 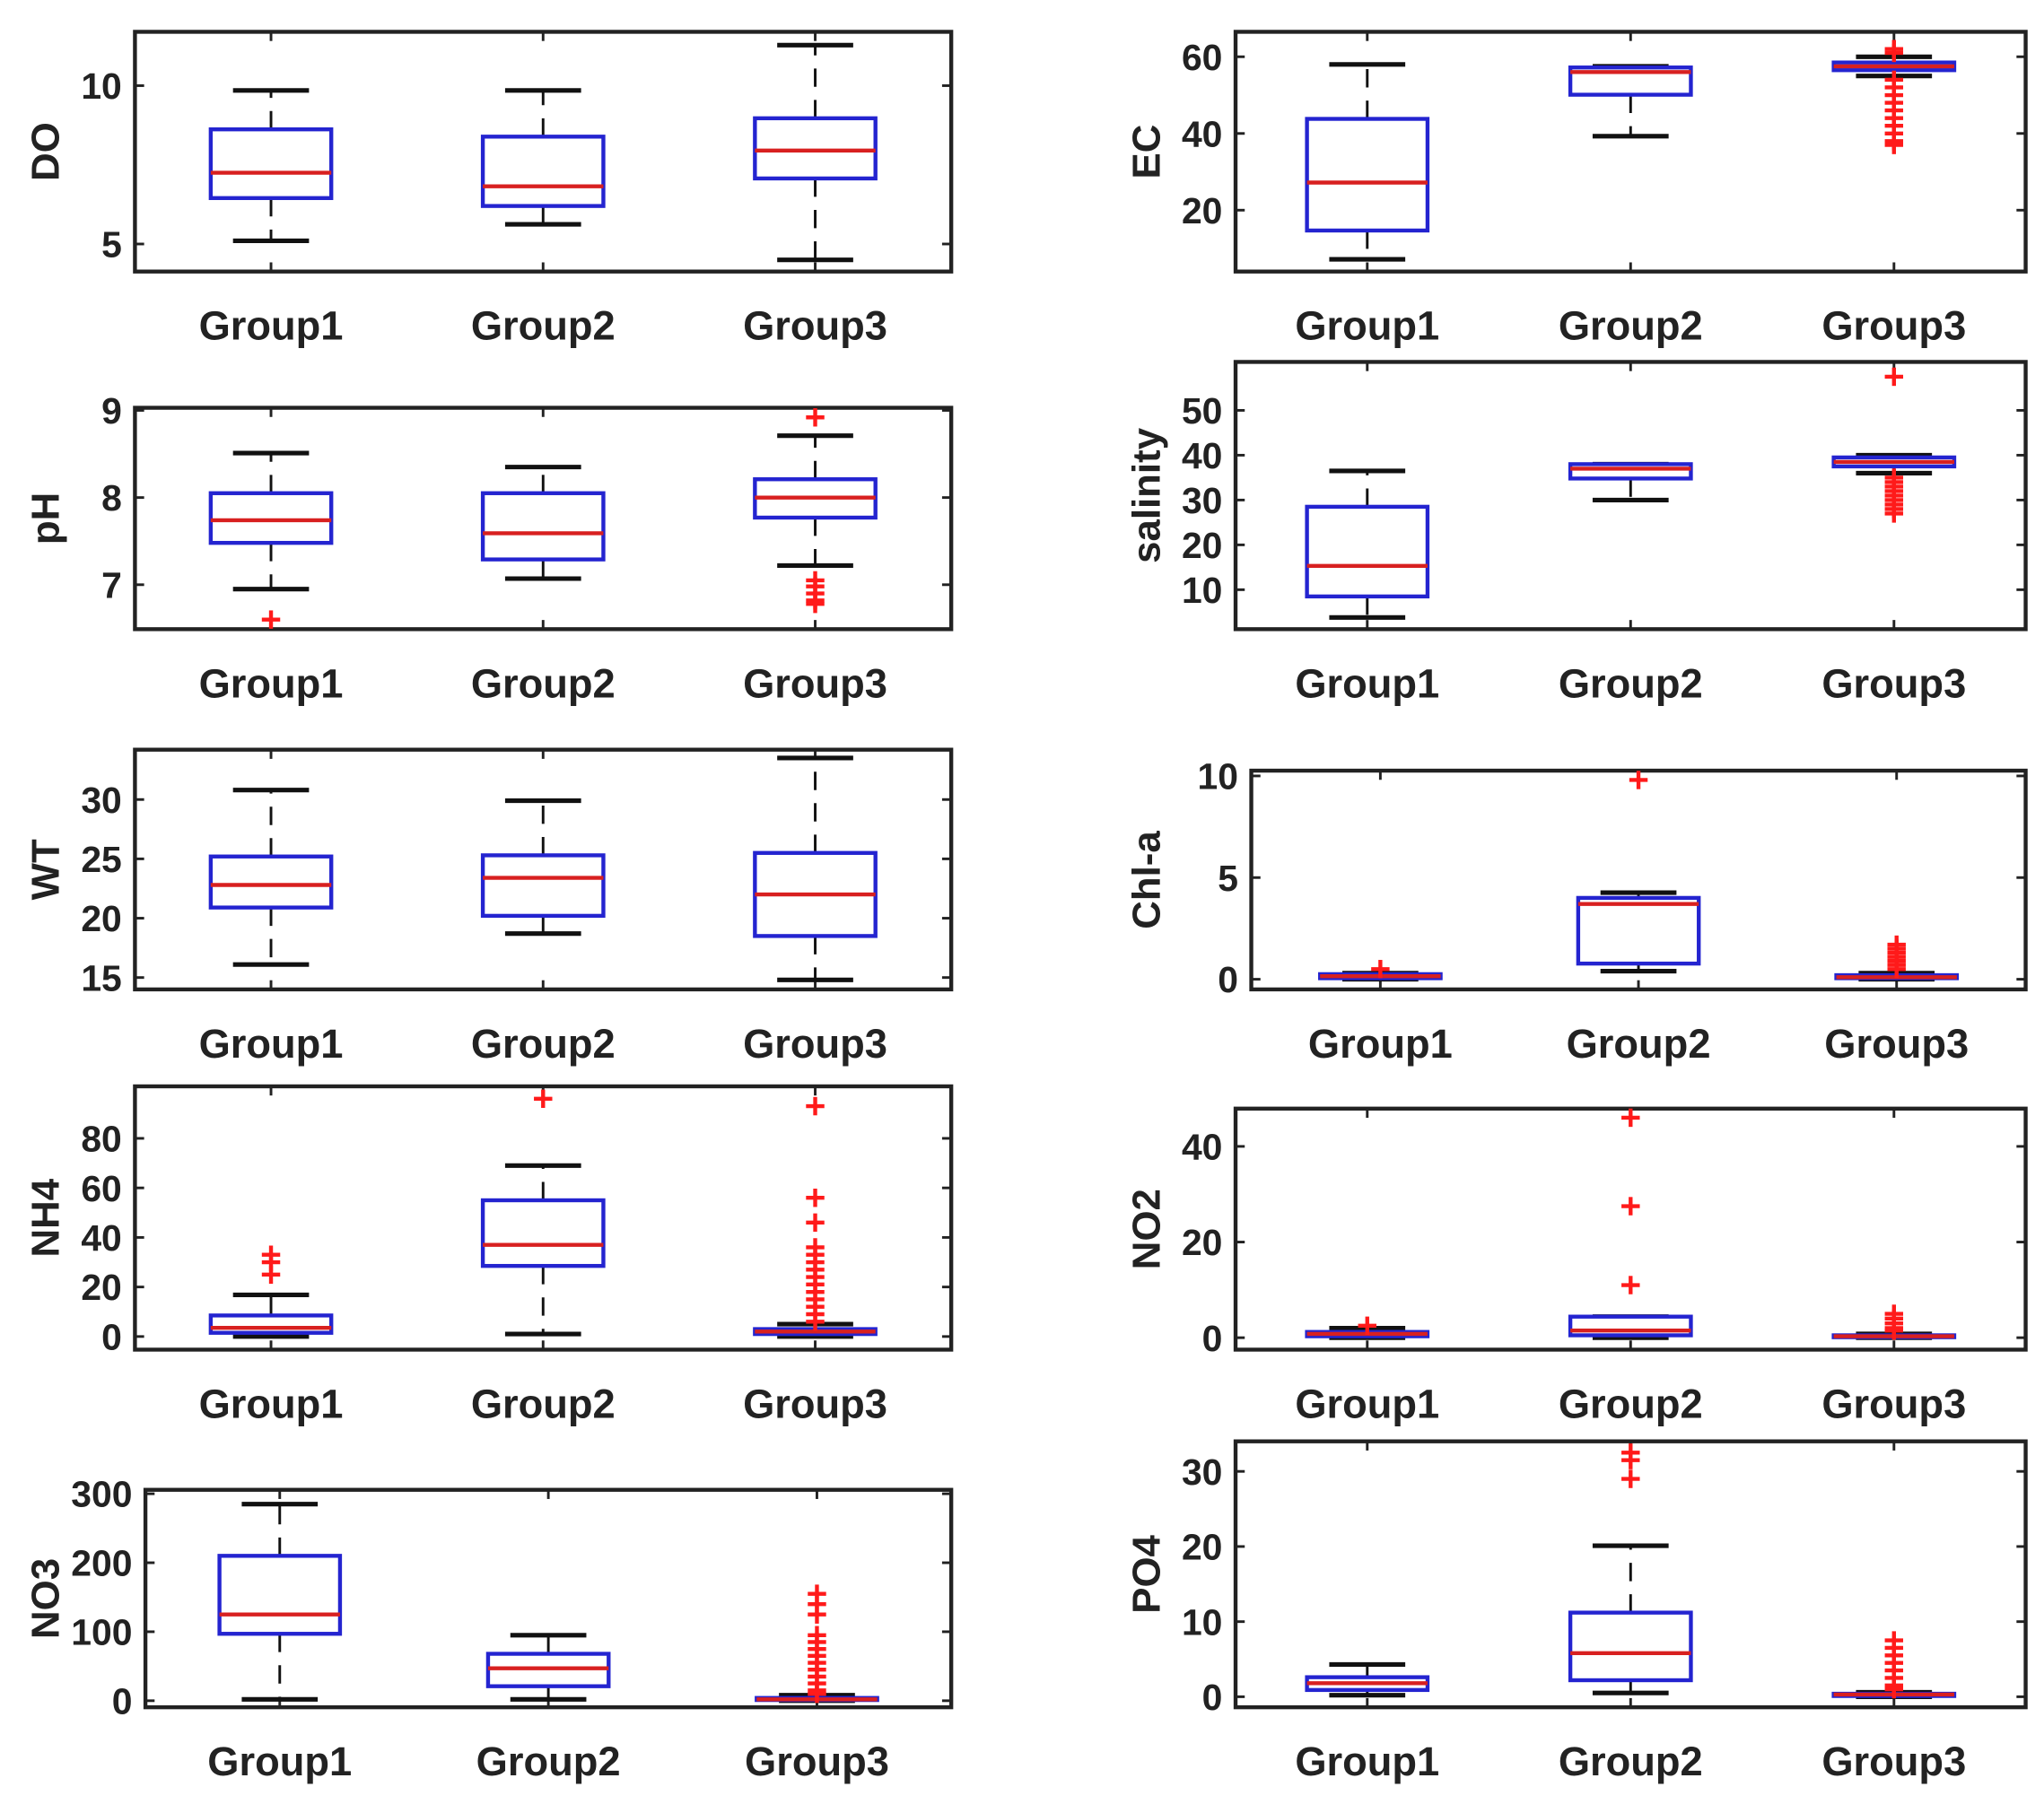 What do you see at coordinates (46, 1598) in the screenshot?
I see `y-axis-label: NO3` at bounding box center [46, 1598].